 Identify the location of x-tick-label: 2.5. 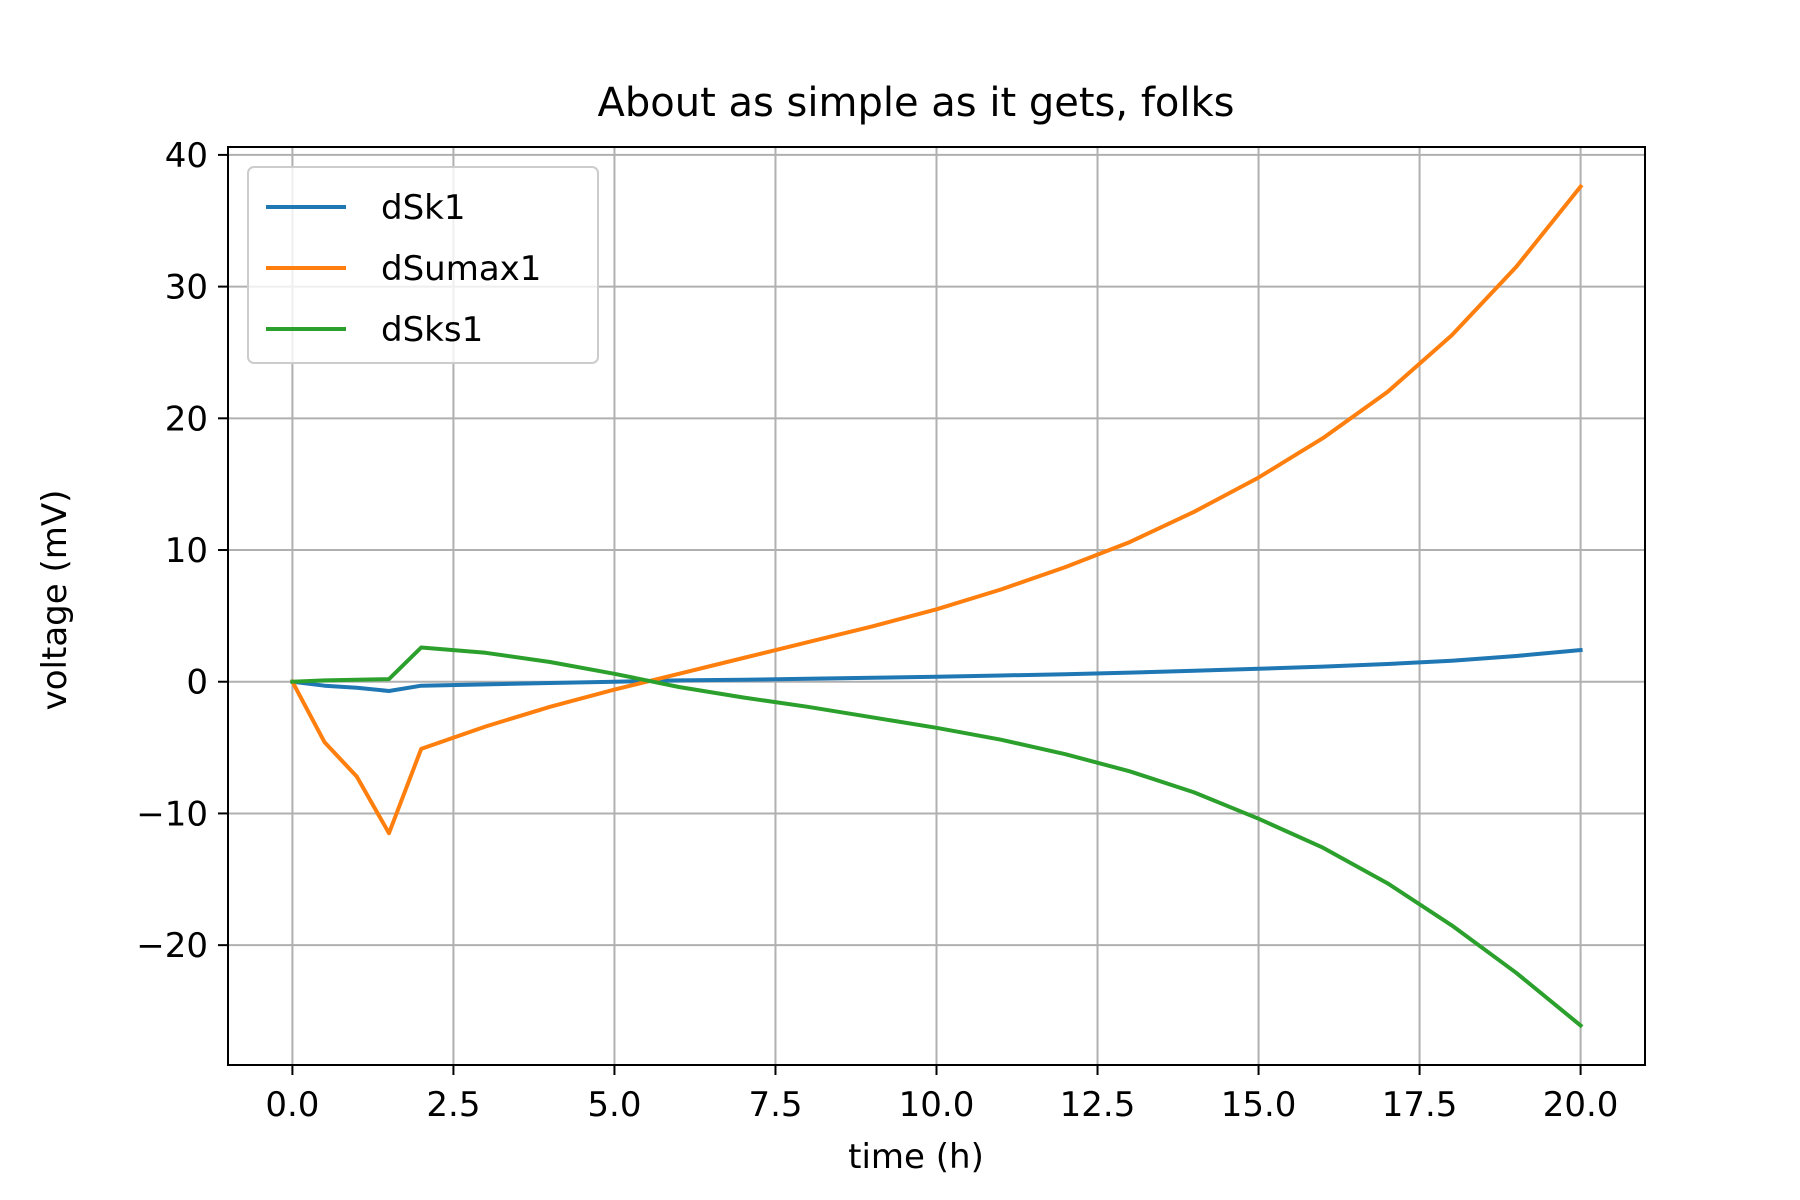
(453, 1105).